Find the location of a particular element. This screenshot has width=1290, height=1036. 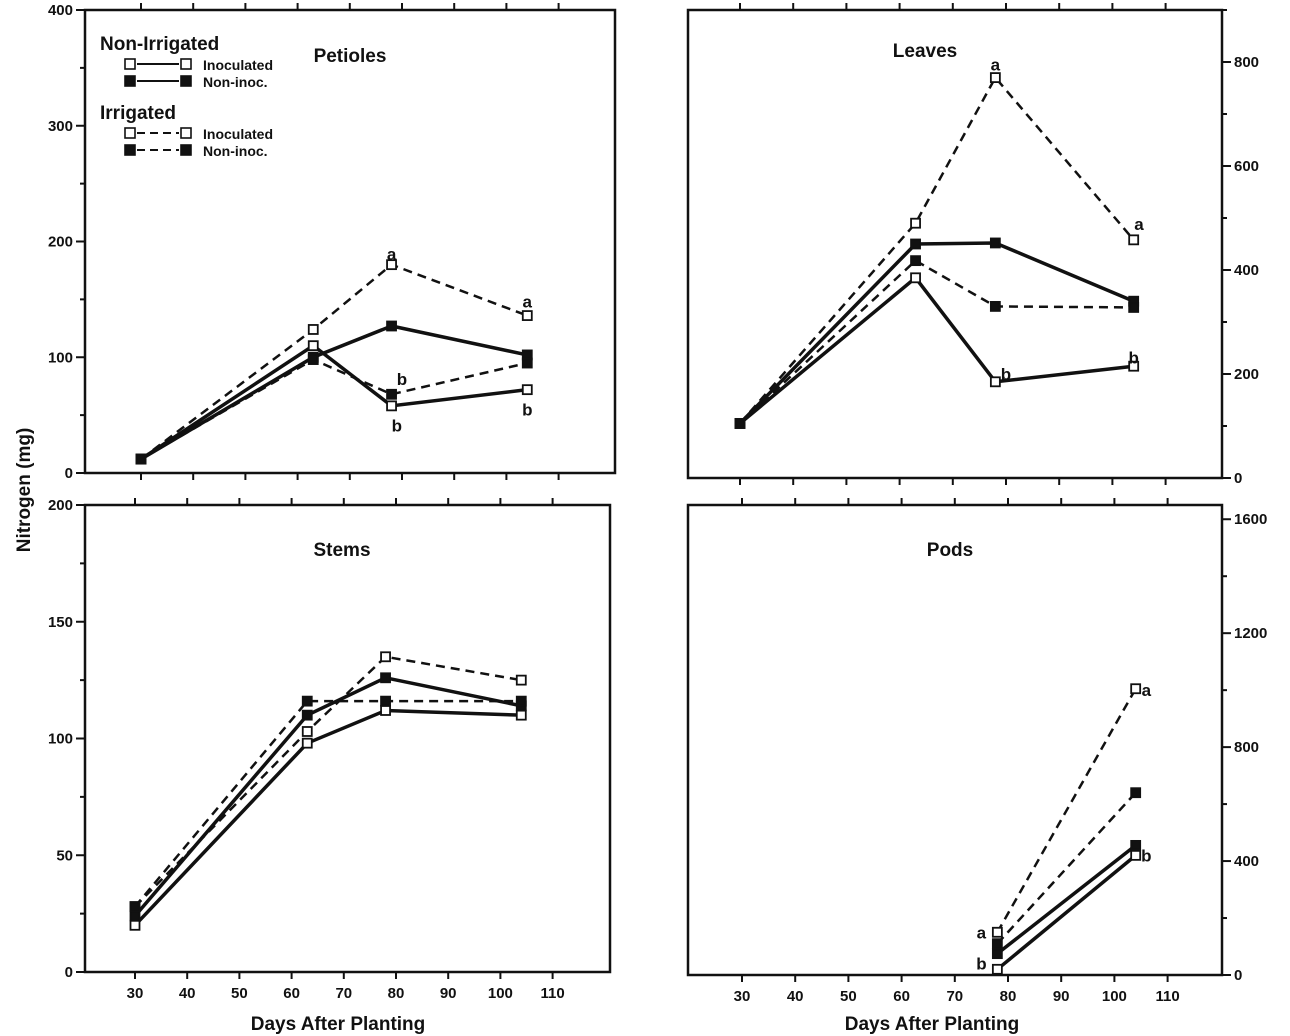

x-tick-label: 80 is located at coordinates (1008, 996).